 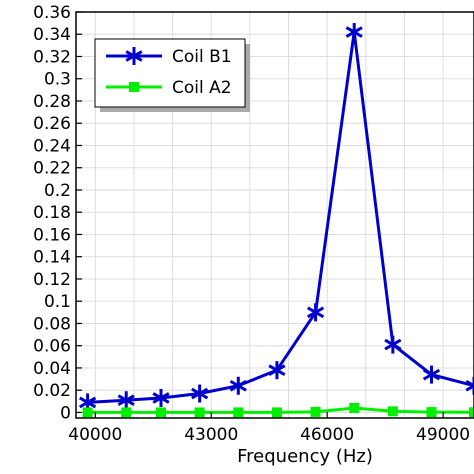 I want to click on y-tick-label: 0.34, so click(x=52, y=35).